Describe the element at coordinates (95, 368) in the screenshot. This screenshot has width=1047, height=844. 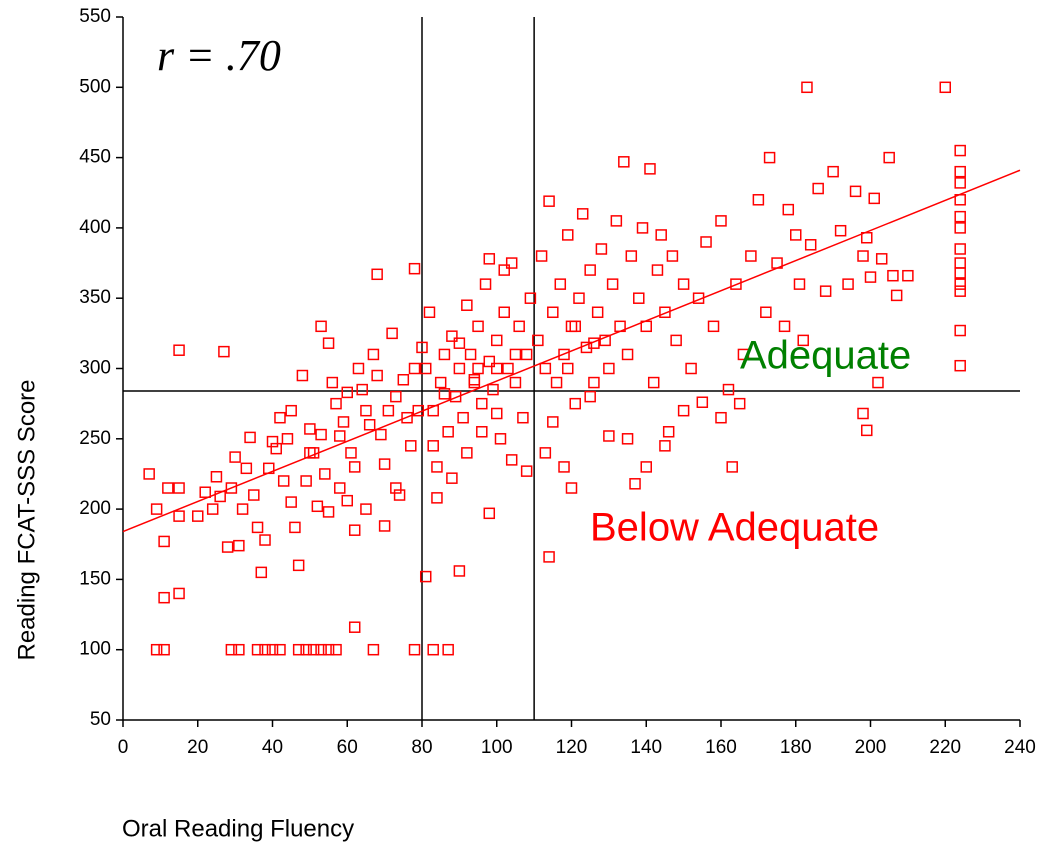
I see `y-tick-label: 300` at that location.